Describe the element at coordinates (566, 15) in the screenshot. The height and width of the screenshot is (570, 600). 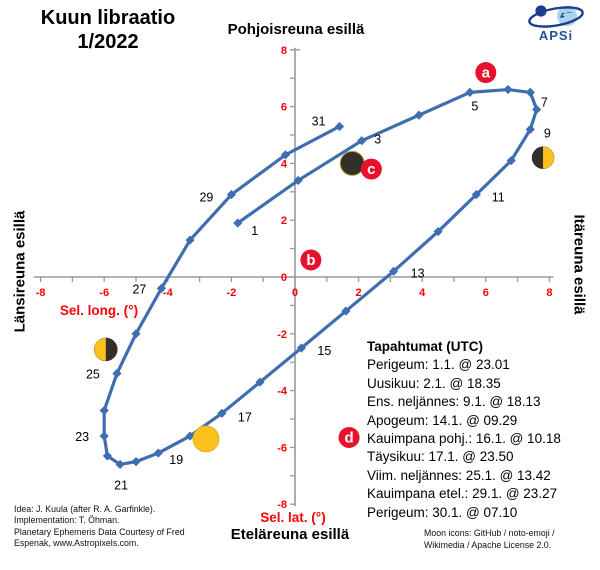
I see `arrow-icon` at that location.